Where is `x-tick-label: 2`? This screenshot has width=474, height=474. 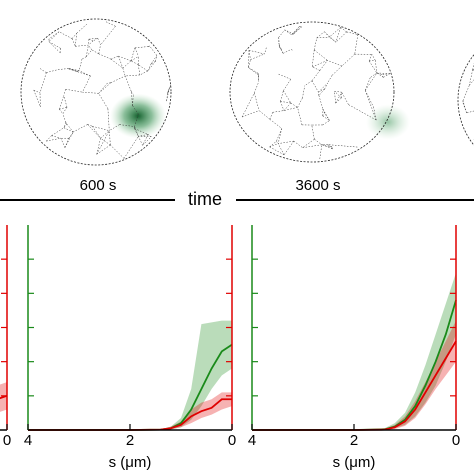 x-tick-label: 2 is located at coordinates (130, 440).